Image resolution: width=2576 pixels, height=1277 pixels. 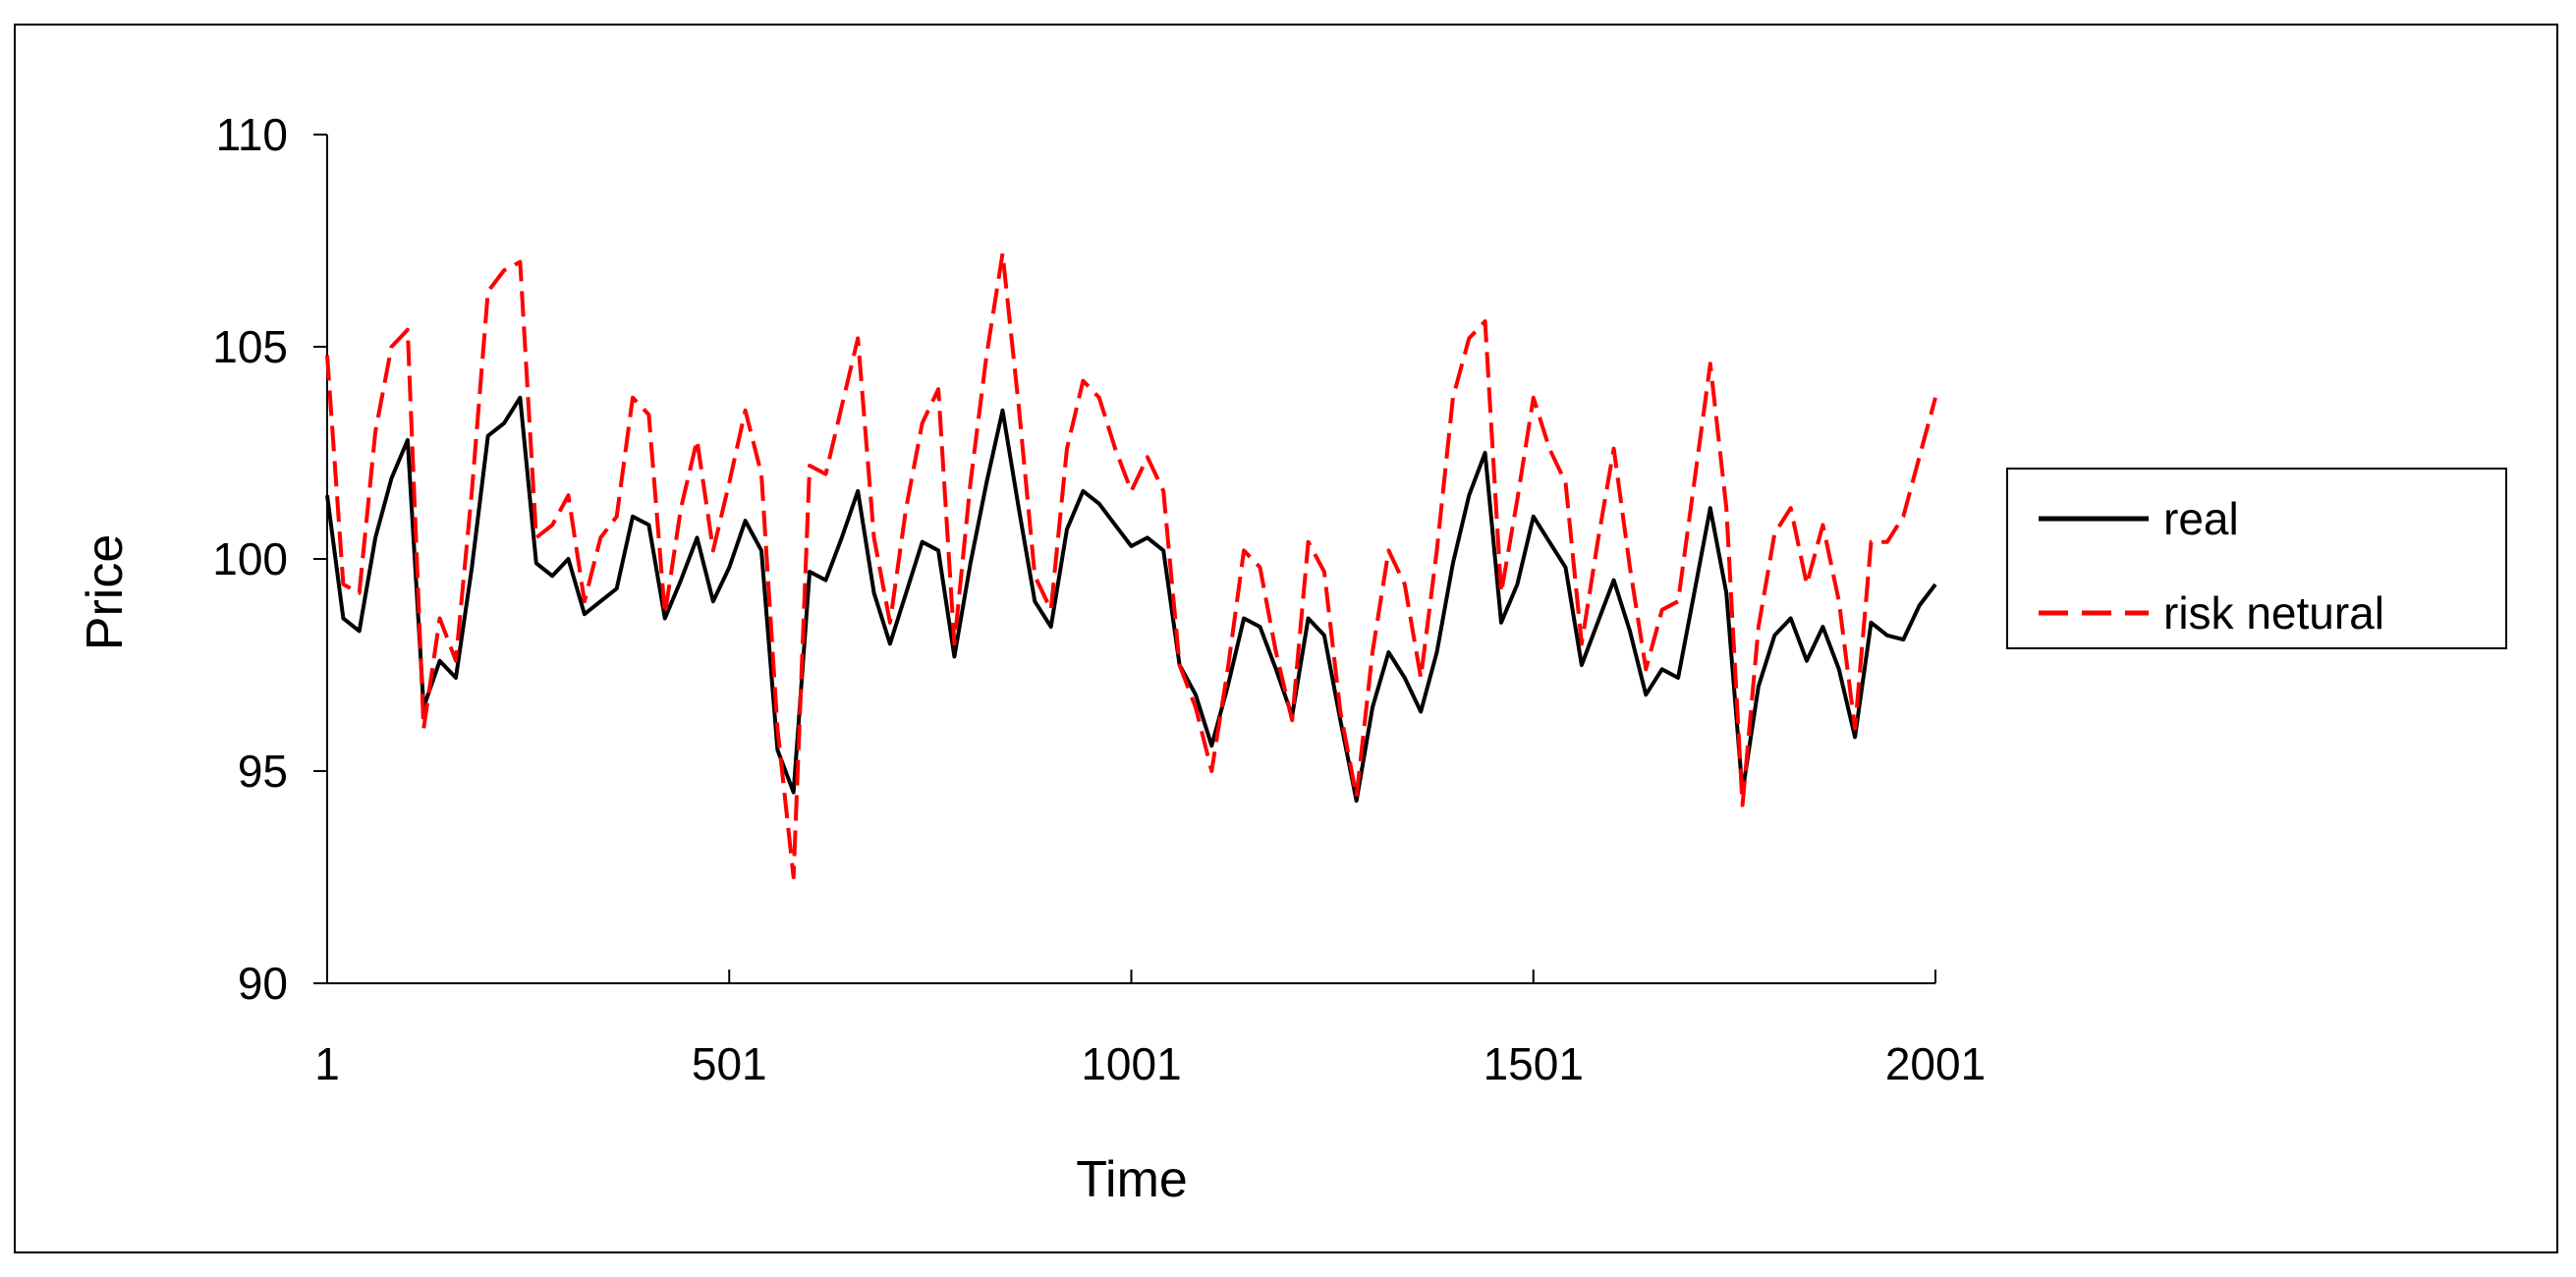 I want to click on x-tick-label: 501, so click(x=729, y=1063).